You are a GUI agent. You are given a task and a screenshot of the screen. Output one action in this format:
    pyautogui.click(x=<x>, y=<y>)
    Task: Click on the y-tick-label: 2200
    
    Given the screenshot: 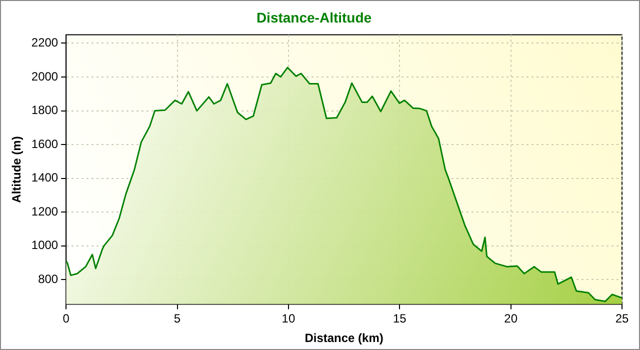 What is the action you would take?
    pyautogui.click(x=44, y=43)
    